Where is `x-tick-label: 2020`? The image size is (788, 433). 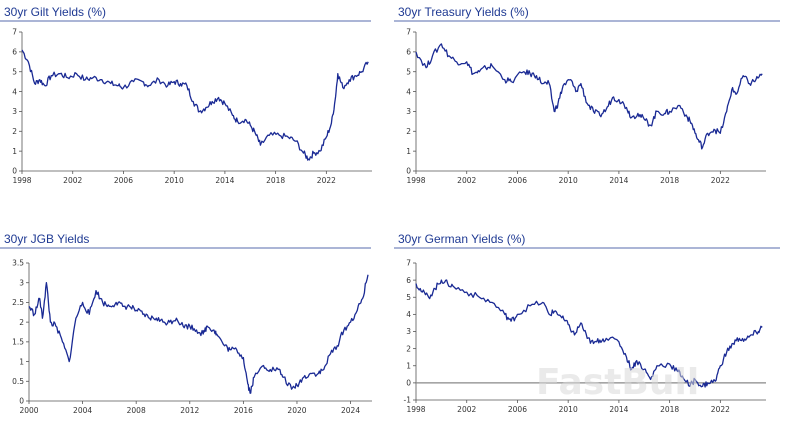
x-tick-label: 2020 is located at coordinates (296, 410).